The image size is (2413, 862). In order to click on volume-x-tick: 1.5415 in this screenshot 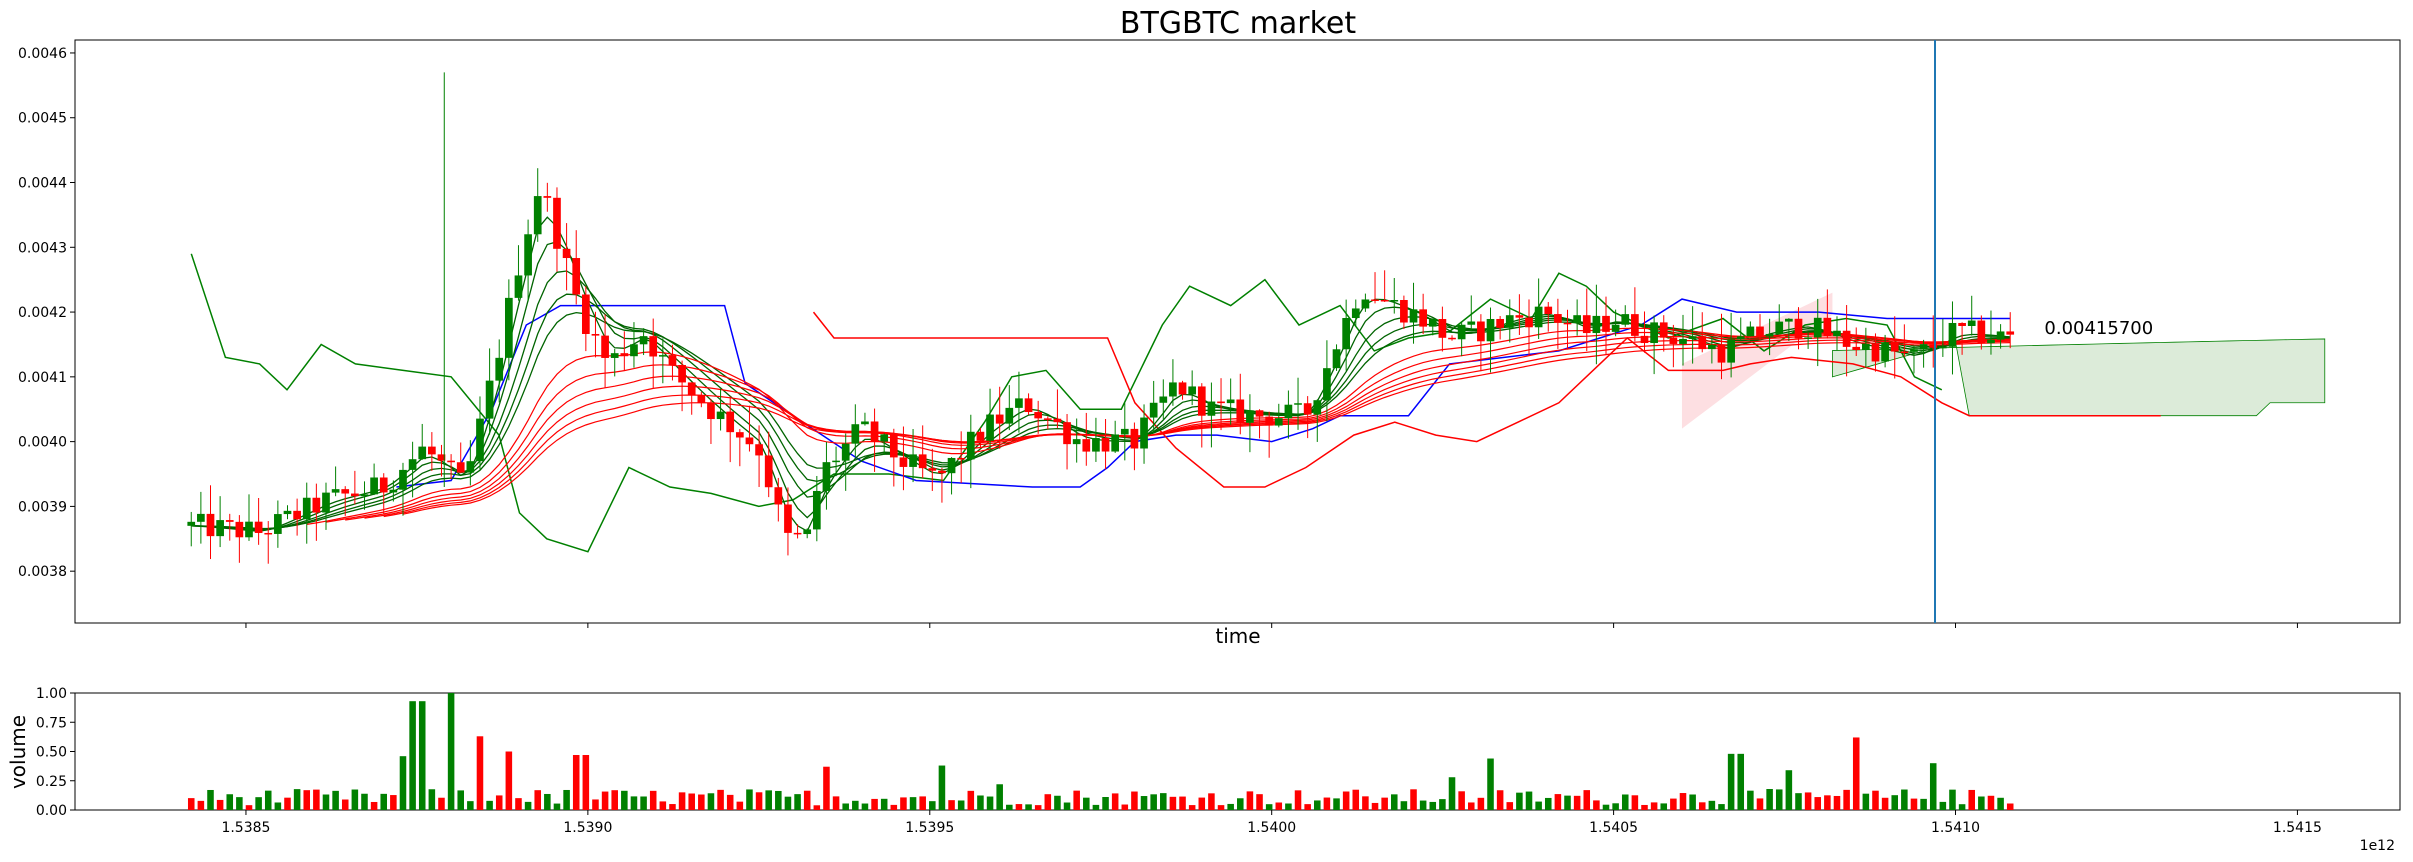, I will do `click(2297, 823)`.